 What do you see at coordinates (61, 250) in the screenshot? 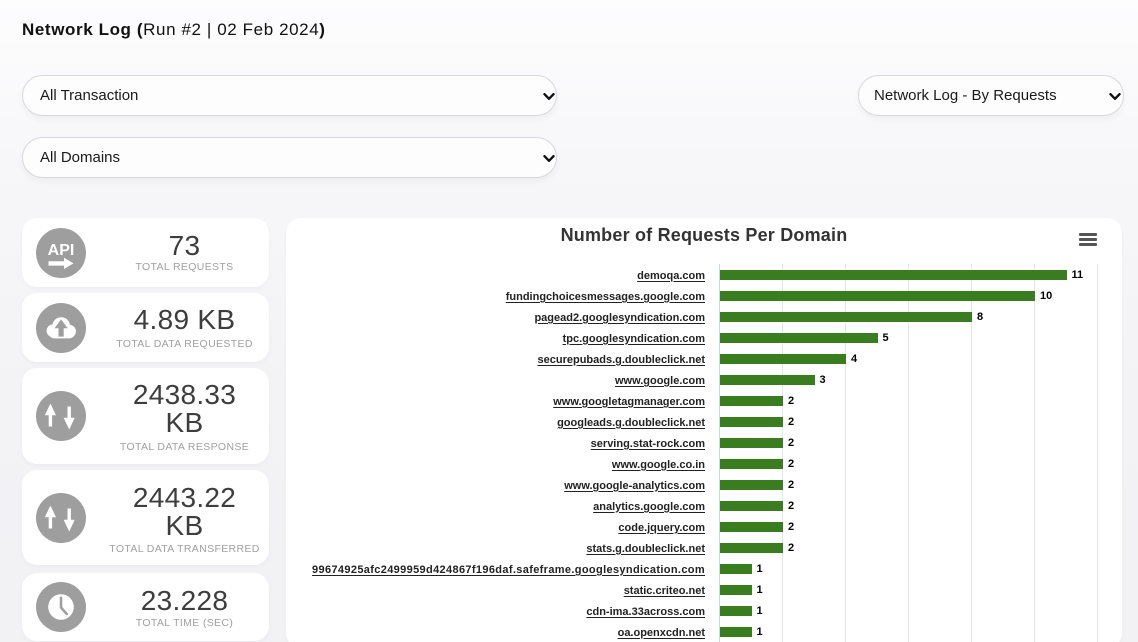
I see `svg-text: API` at bounding box center [61, 250].